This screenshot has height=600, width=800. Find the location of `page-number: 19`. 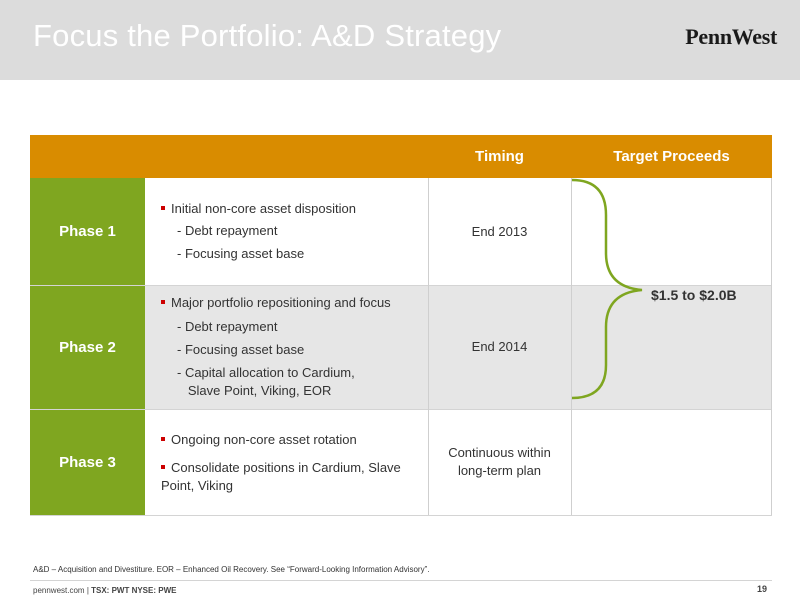

page-number: 19 is located at coordinates (761, 589).